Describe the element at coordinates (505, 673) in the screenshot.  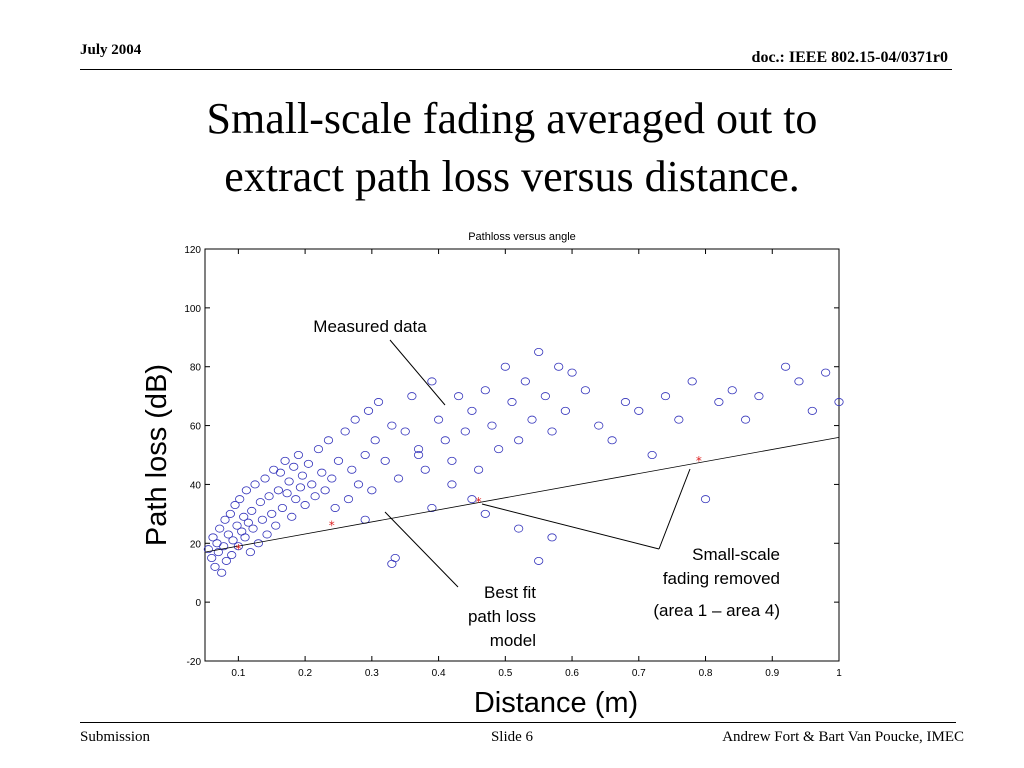
I see `x-tick-label: 0.5` at that location.